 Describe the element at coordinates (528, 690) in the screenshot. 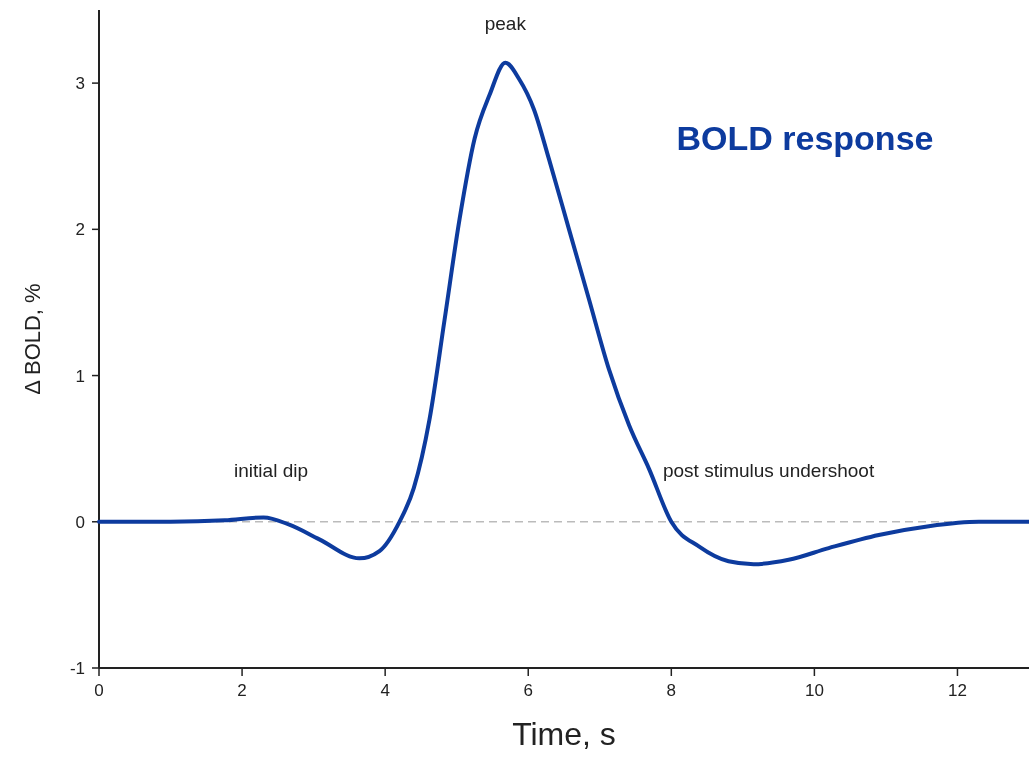

I see `x-tick-label: 6` at that location.